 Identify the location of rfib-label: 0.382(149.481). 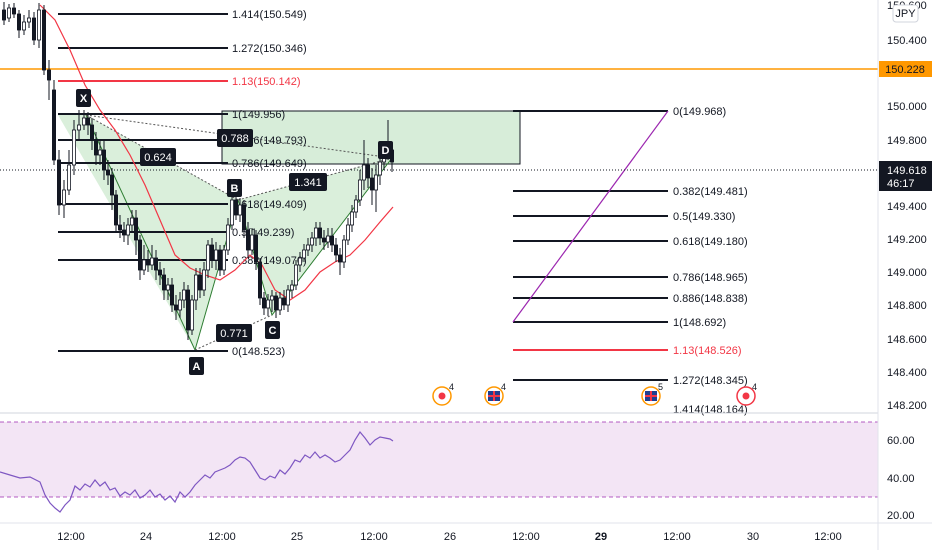
(710, 192).